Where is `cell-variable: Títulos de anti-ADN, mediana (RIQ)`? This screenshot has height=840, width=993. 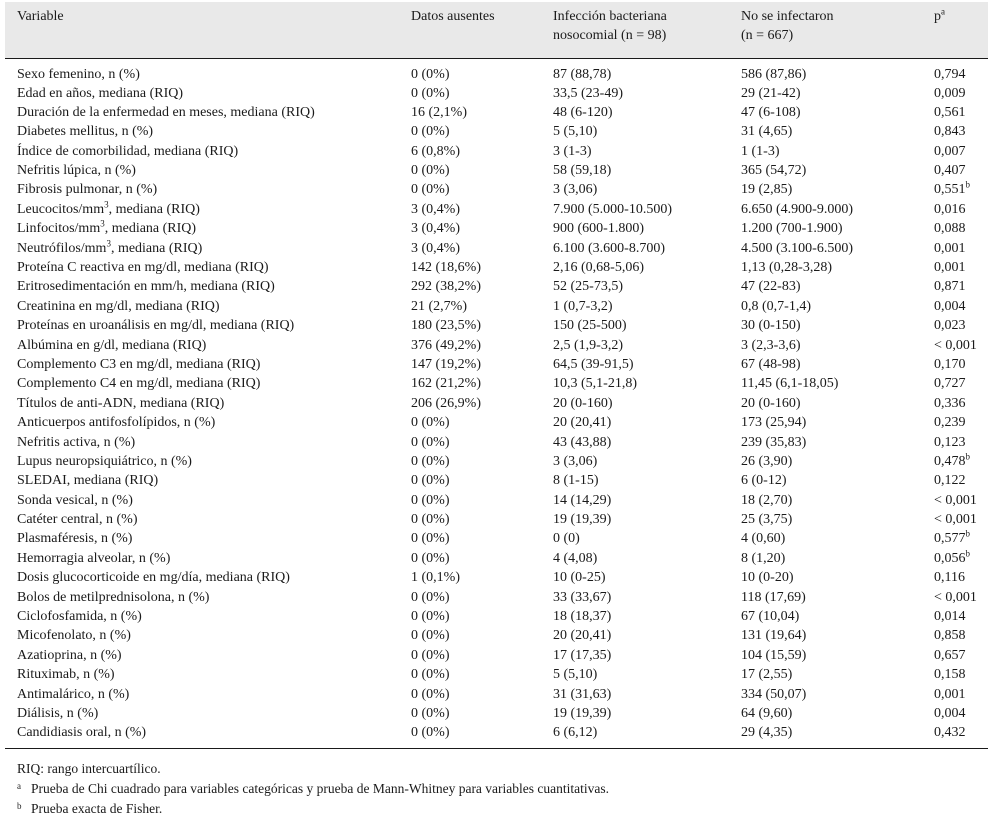
cell-variable: Títulos de anti-ADN, mediana (RIQ) is located at coordinates (206, 403).